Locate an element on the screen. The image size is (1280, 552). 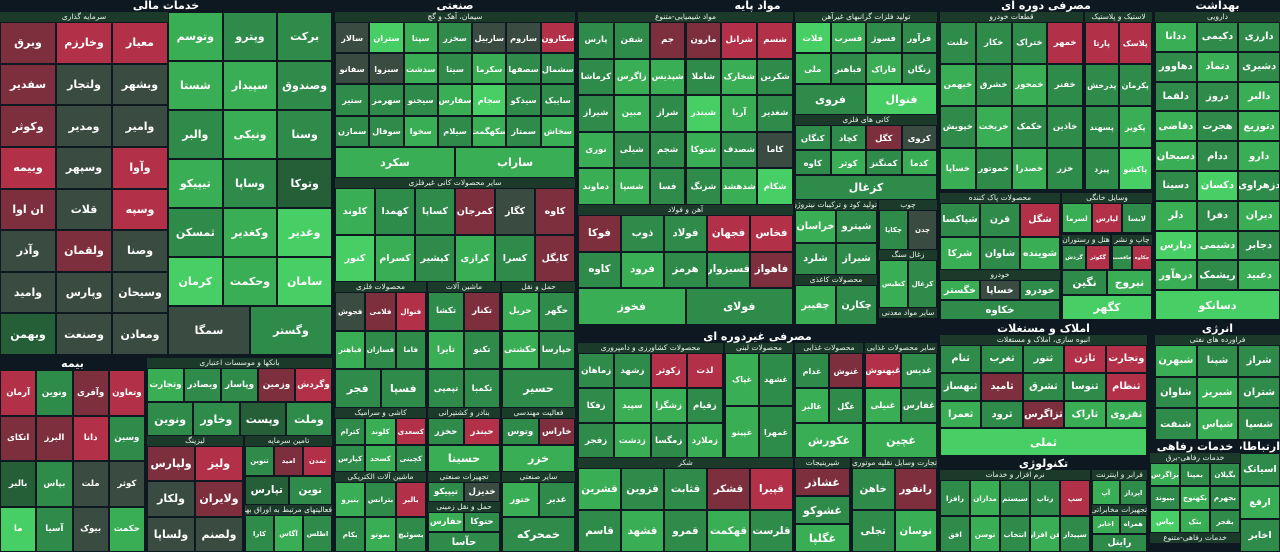
stock-tile: کوثر is located at coordinates (126, 484).